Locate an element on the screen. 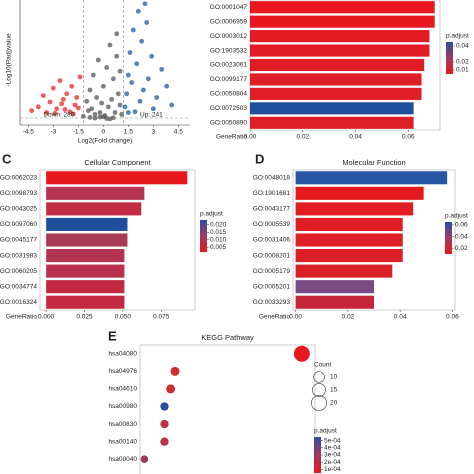 This screenshot has width=474, height=474. y-tick-label: hsa04610 is located at coordinates (122, 389).